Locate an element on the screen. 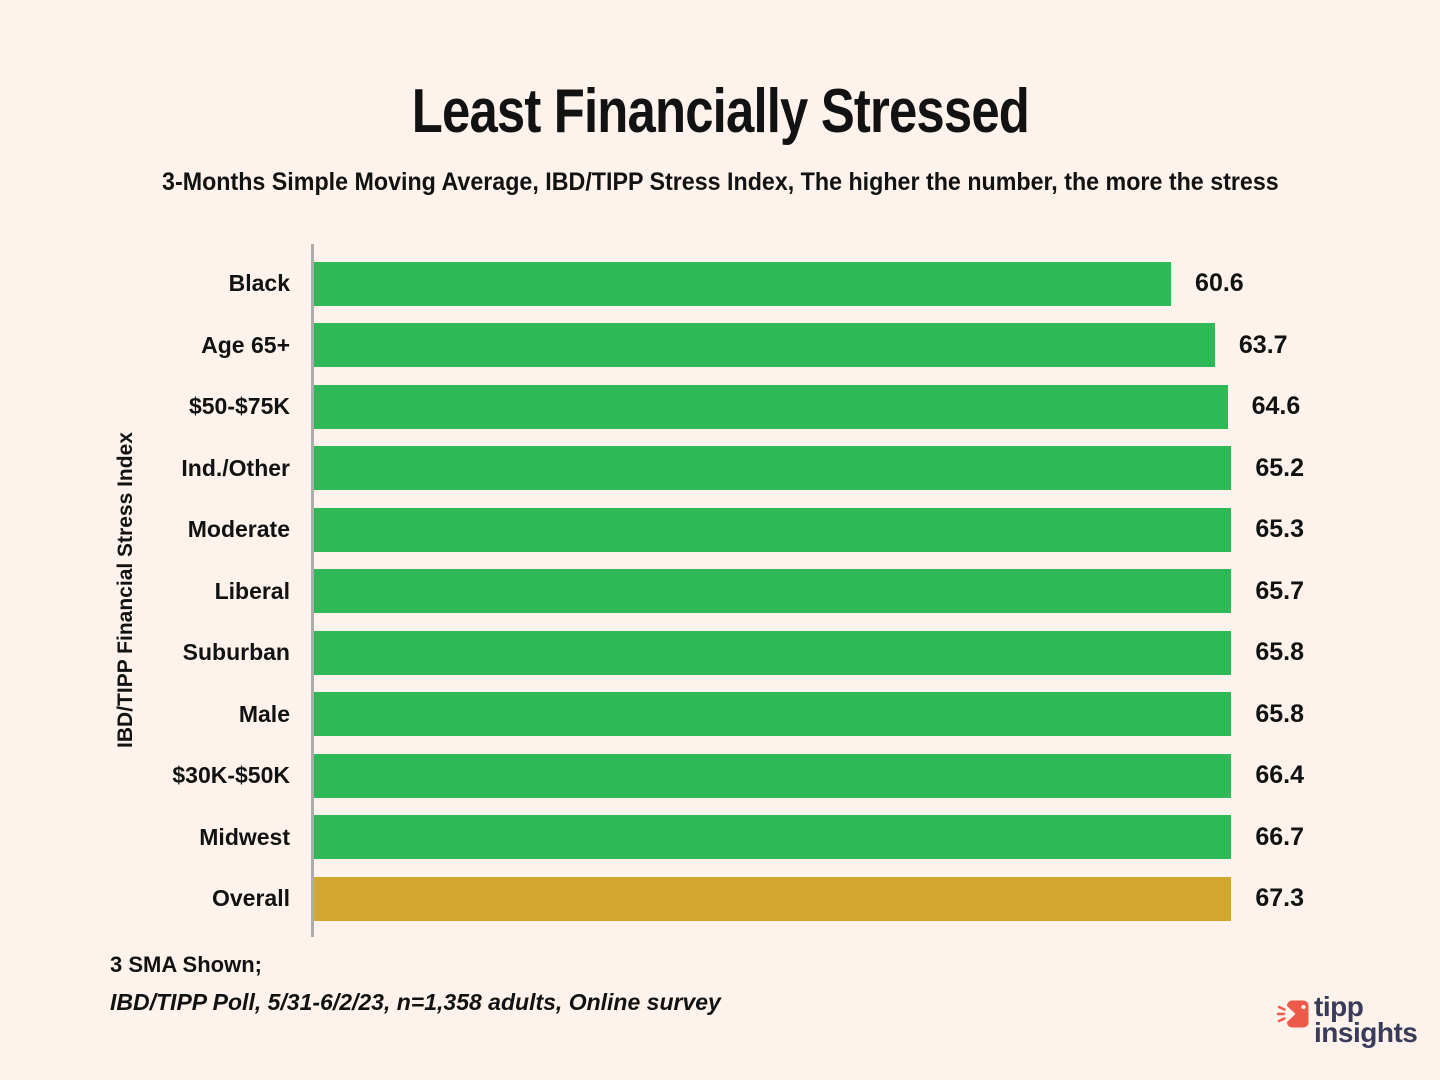 Image resolution: width=1440 pixels, height=1080 pixels. bar-area: 66.7 is located at coordinates (809, 837).